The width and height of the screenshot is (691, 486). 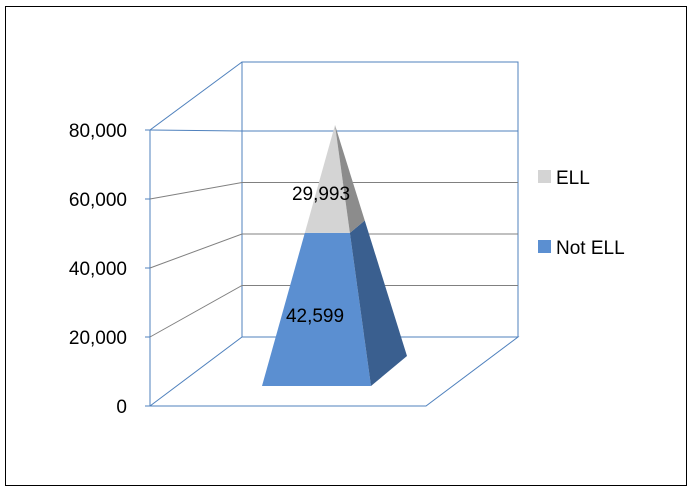 What do you see at coordinates (321, 194) in the screenshot?
I see `data-label: 29,993` at bounding box center [321, 194].